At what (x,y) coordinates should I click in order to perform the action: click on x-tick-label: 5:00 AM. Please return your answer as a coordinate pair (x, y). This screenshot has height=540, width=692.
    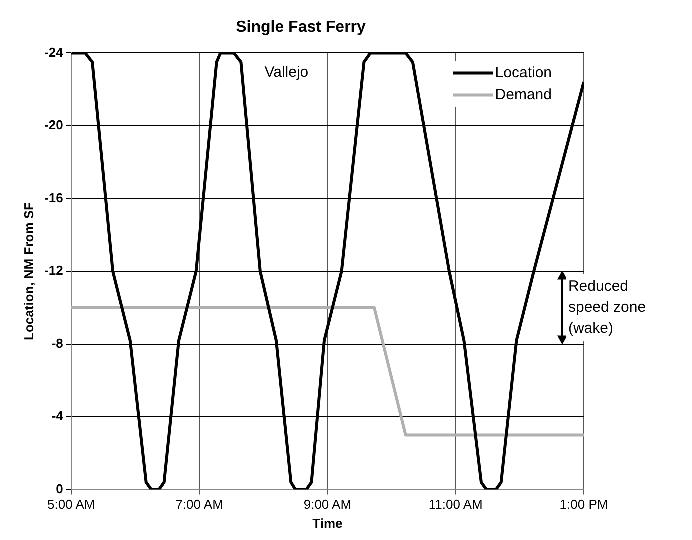
    Looking at the image, I should click on (72, 504).